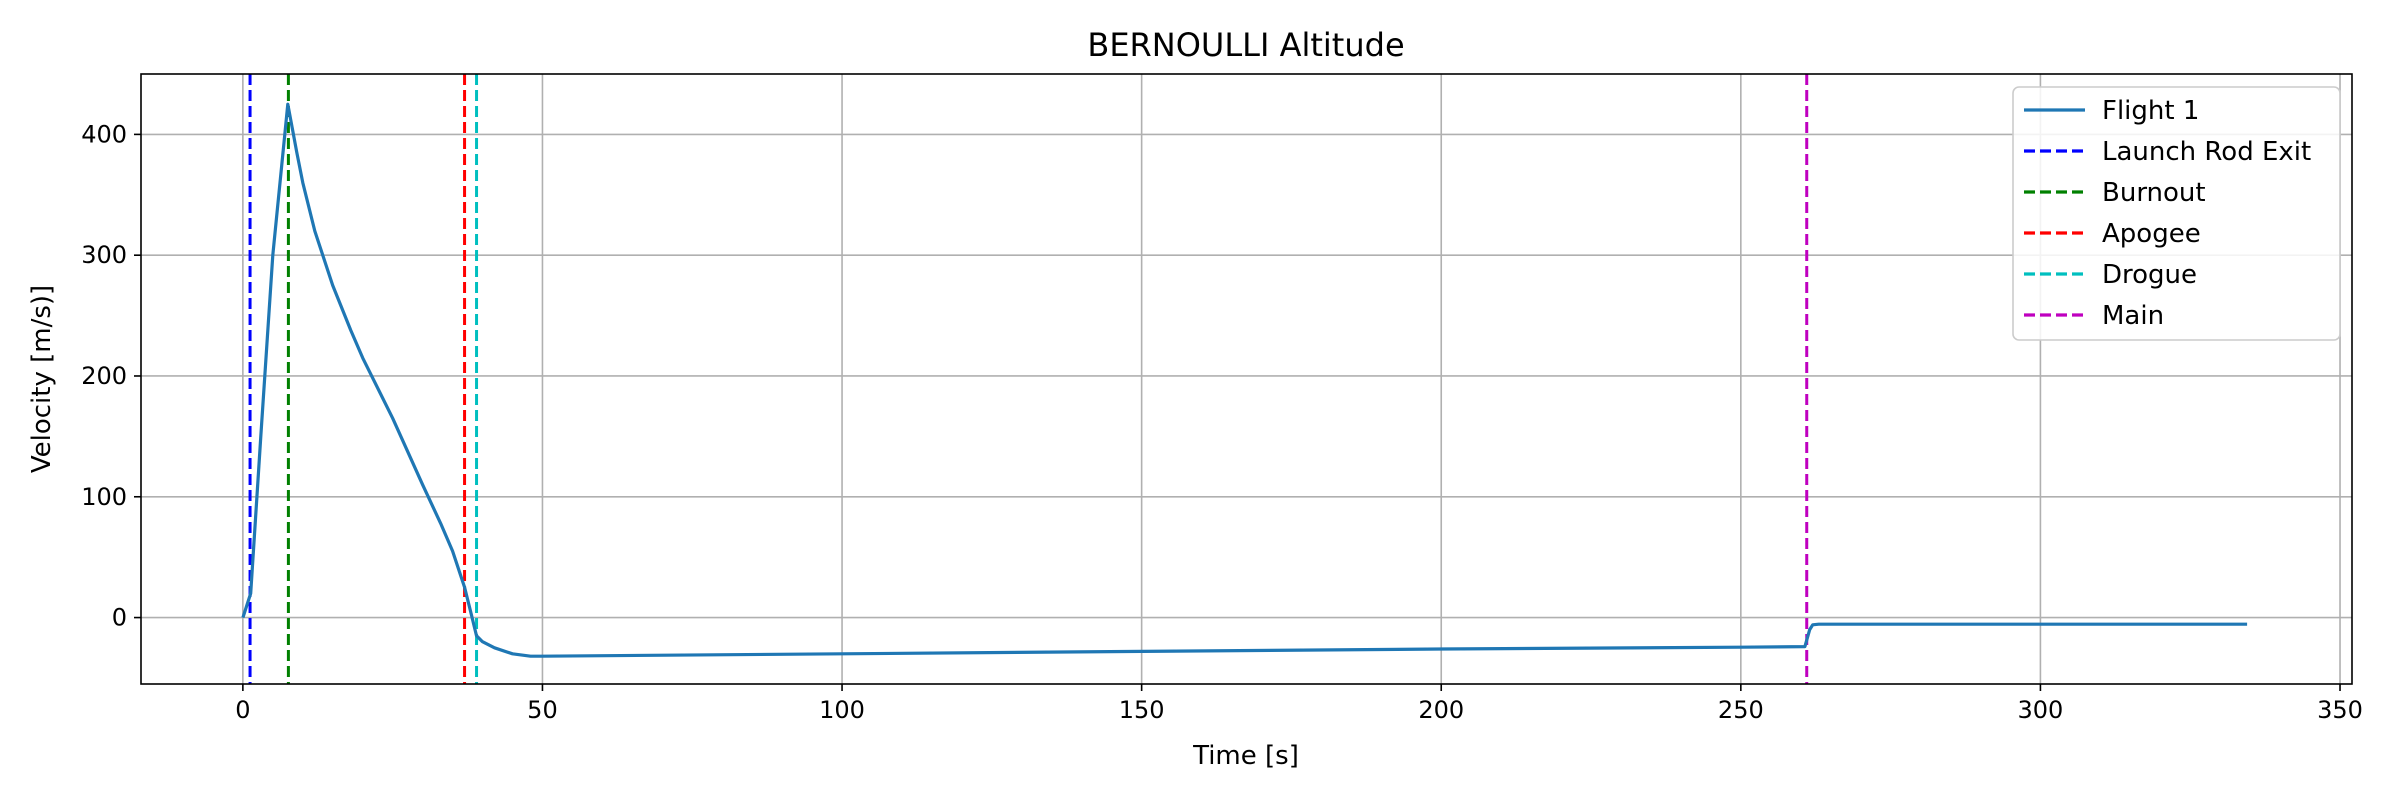 The image size is (2400, 800). Describe the element at coordinates (42, 379) in the screenshot. I see `y-axis-label: Velocity [m/s)]` at that location.